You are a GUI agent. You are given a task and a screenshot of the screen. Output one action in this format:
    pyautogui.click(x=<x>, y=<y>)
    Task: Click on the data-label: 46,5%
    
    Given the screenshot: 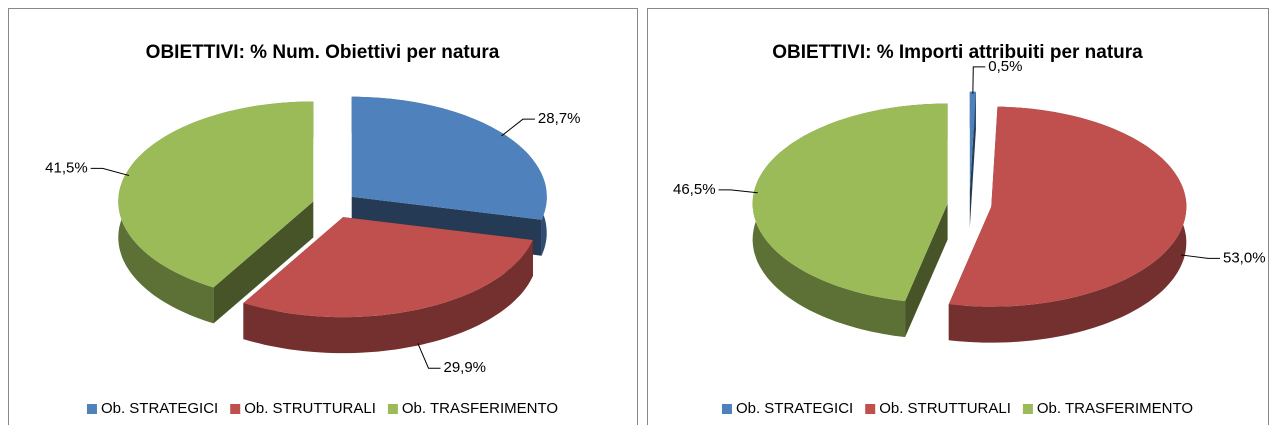 What is the action you would take?
    pyautogui.click(x=694, y=189)
    